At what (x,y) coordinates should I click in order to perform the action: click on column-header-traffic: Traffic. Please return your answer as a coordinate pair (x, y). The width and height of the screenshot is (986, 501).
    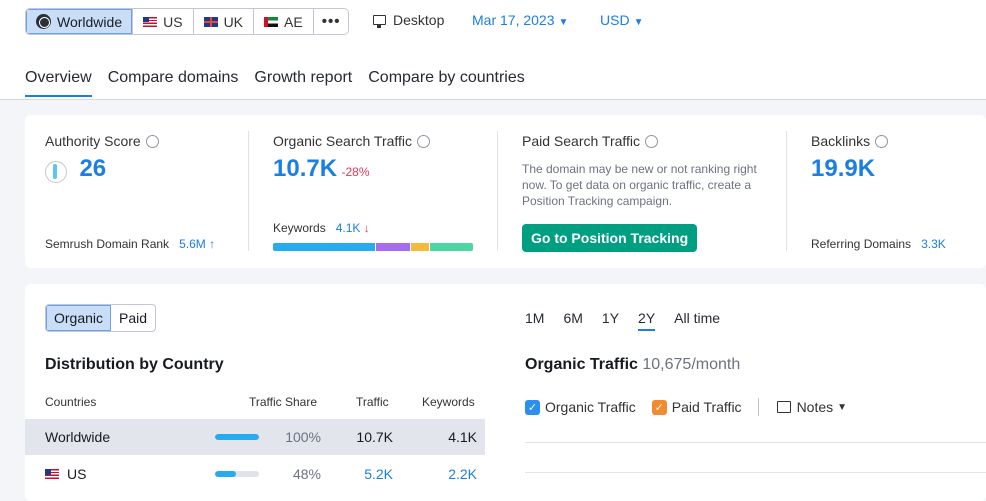
    Looking at the image, I should click on (372, 402).